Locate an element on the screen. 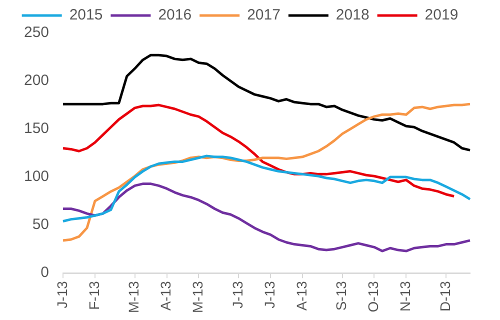 Image resolution: width=500 pixels, height=320 pixels. y-tick-label: 0 is located at coordinates (45, 273).